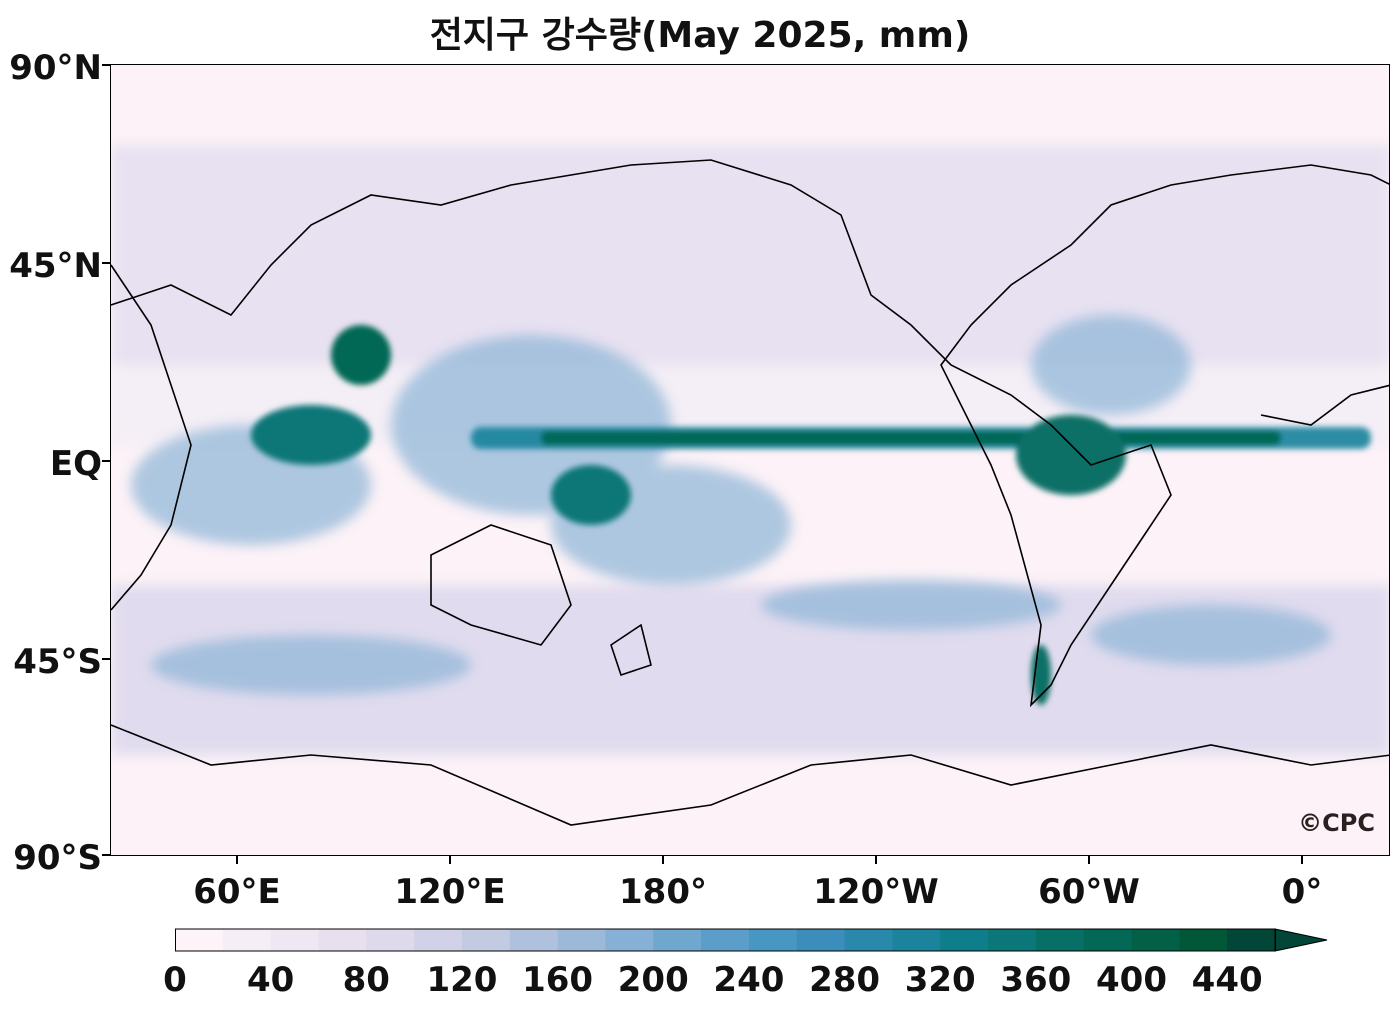 The image size is (1400, 1011). What do you see at coordinates (1336, 823) in the screenshot?
I see `cpc-credit: ©CPC` at bounding box center [1336, 823].